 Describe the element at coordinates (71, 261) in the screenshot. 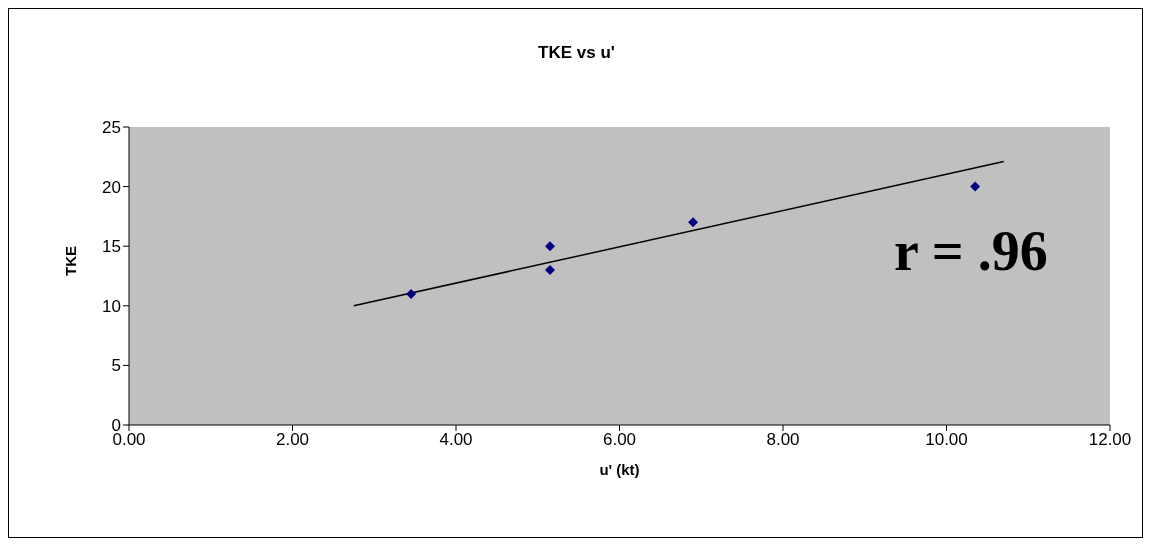

I see `y-axis-title: TKE` at that location.